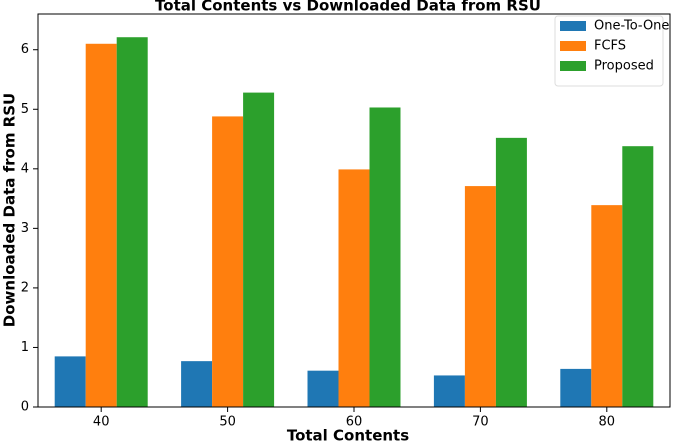 This screenshot has height=447, width=685. I want to click on y-tick-label: 2, so click(25, 287).